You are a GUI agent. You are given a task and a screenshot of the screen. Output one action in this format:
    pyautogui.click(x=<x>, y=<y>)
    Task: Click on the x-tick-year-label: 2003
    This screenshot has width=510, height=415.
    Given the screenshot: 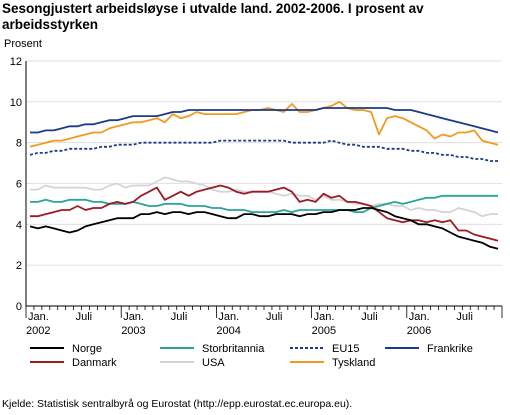 What is the action you would take?
    pyautogui.click(x=133, y=331)
    